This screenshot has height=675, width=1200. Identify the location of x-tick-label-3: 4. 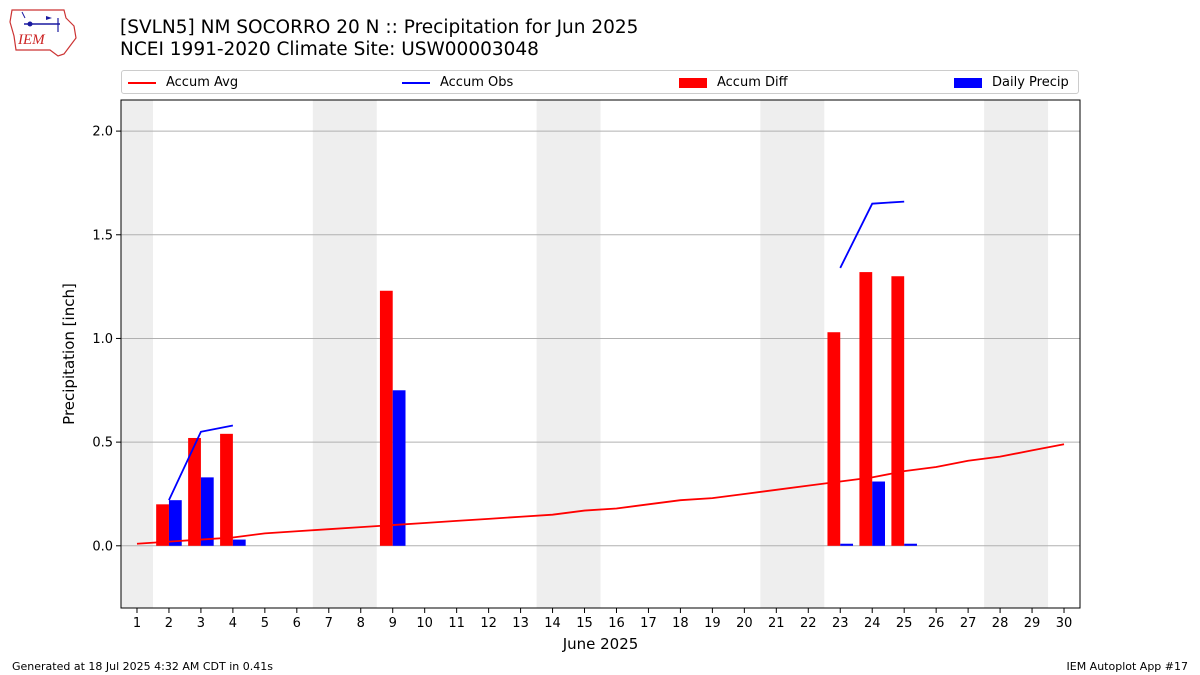
(233, 623).